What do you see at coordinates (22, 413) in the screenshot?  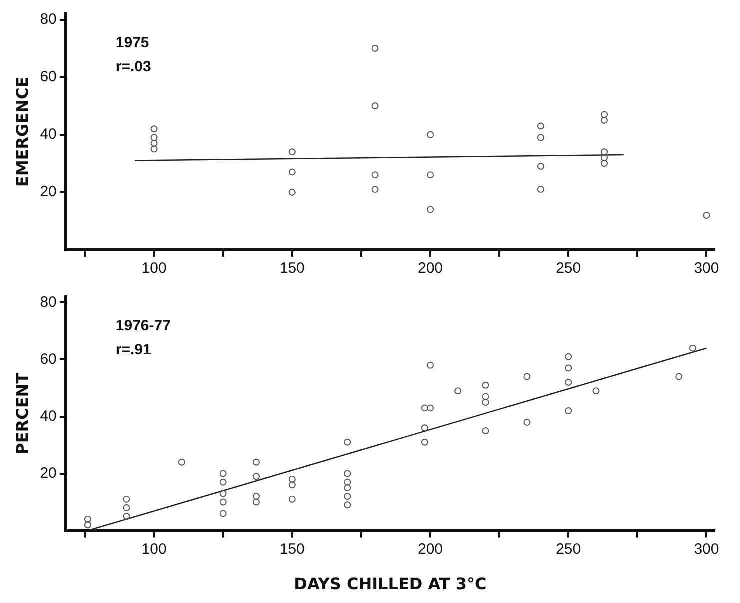 I see `y-axis-title: PERCENT` at bounding box center [22, 413].